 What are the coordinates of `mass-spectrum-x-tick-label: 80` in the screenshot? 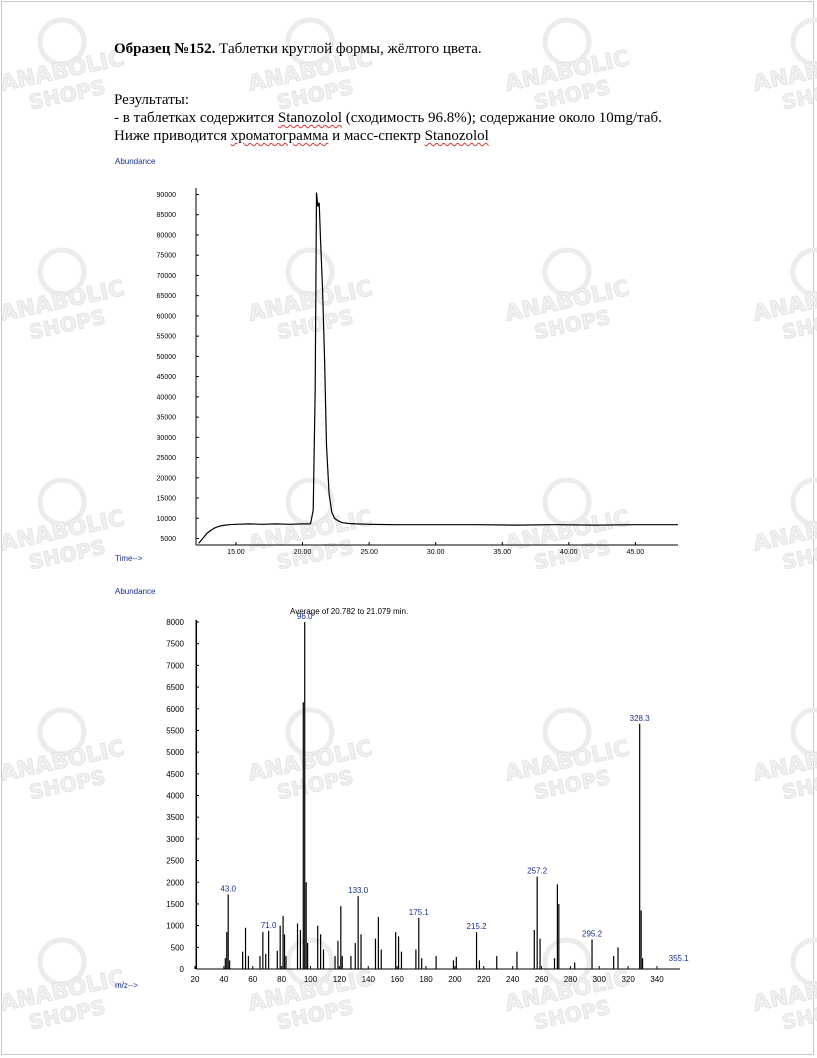 It's located at (281, 979).